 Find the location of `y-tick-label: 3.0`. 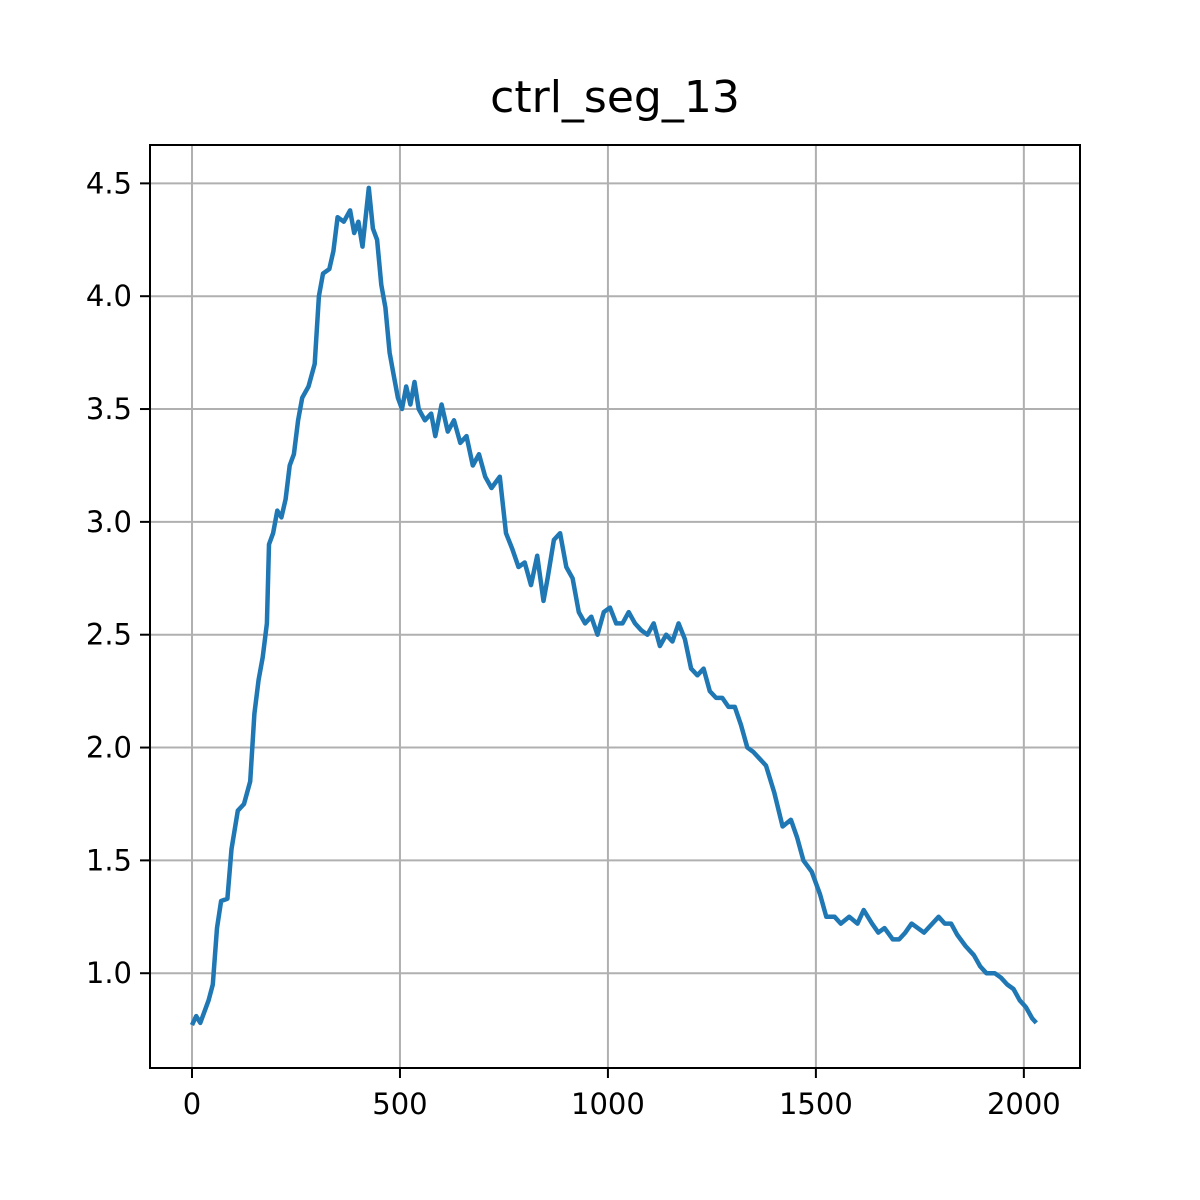

y-tick-label: 3.0 is located at coordinates (109, 522).